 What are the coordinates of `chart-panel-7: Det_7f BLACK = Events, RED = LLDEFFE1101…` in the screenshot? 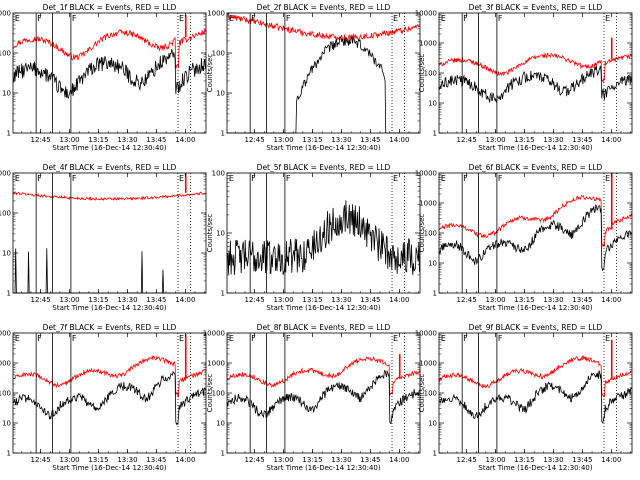 It's located at (103, 397).